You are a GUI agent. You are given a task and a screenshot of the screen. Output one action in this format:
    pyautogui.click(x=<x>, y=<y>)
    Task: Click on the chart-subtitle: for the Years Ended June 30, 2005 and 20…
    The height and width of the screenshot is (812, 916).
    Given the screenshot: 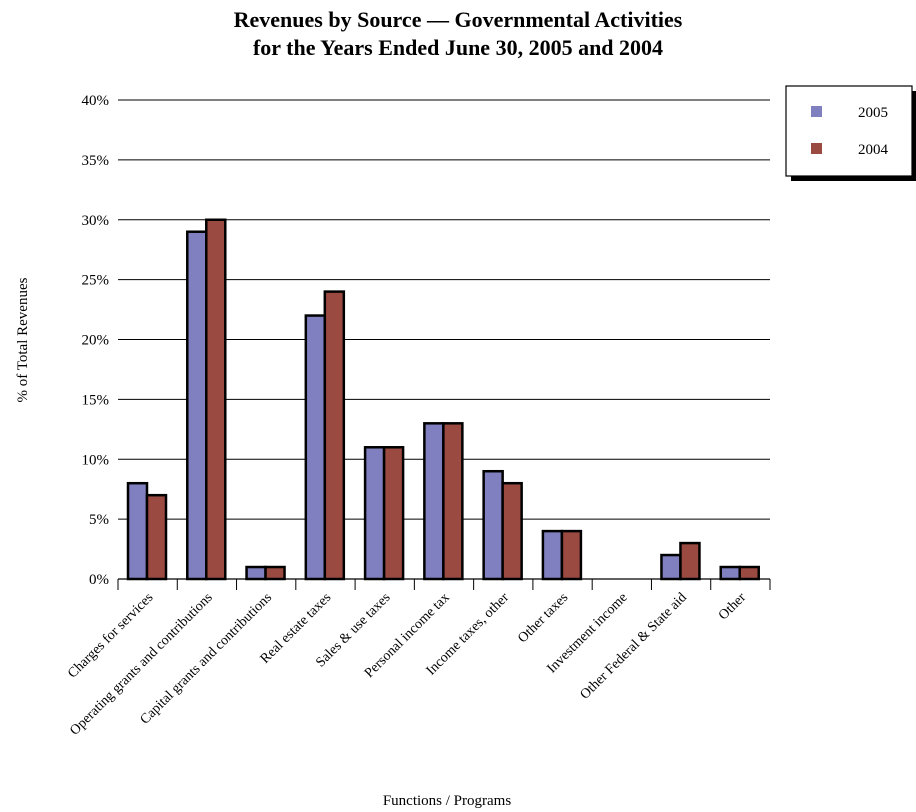 What is the action you would take?
    pyautogui.click(x=458, y=47)
    